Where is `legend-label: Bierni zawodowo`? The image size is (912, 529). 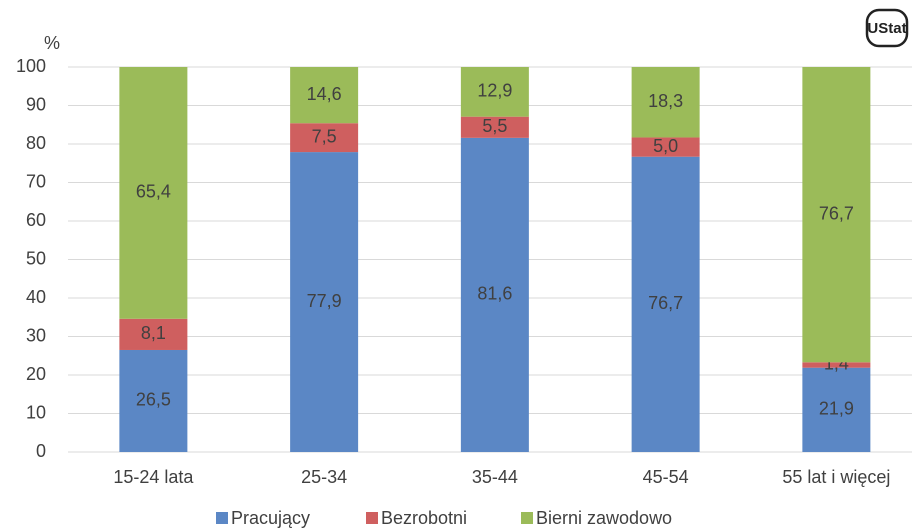 legend-label: Bierni zawodowo is located at coordinates (604, 518).